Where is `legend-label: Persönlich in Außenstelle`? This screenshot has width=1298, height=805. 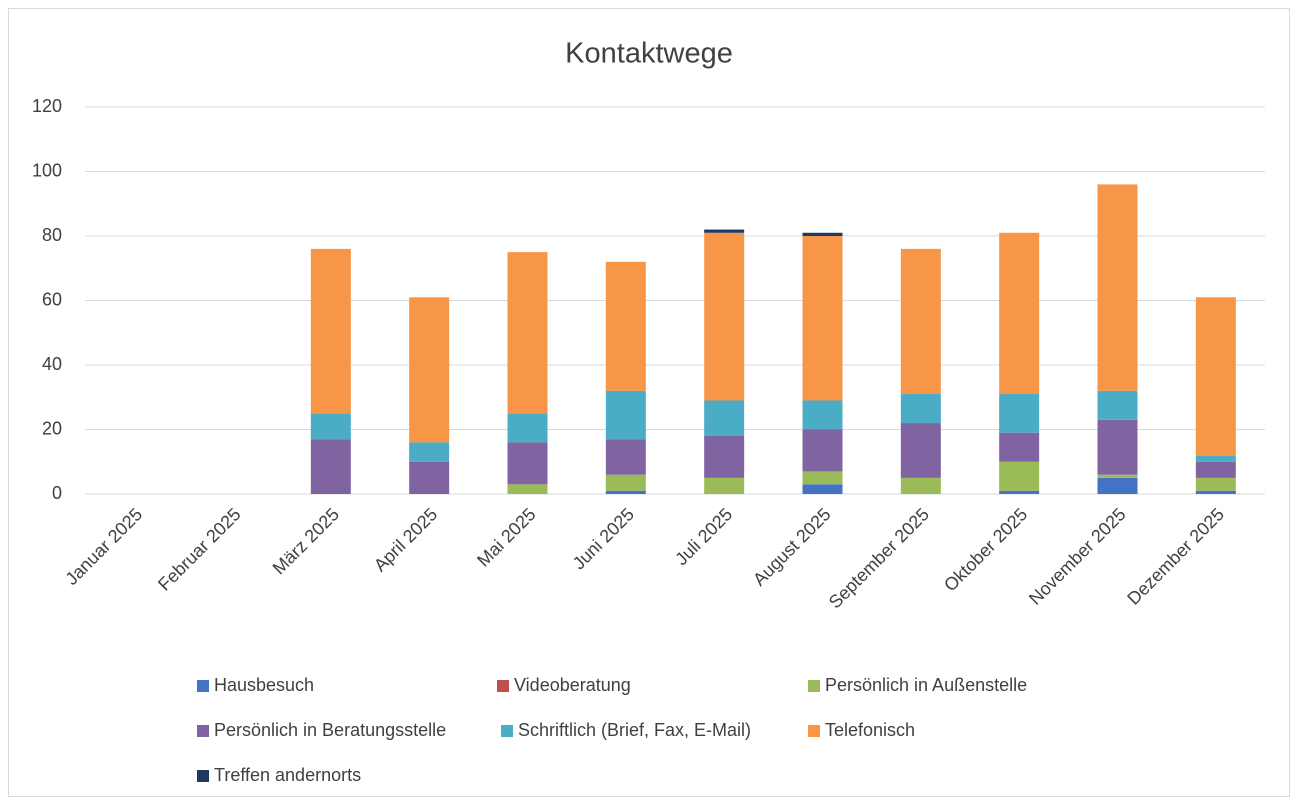 legend-label: Persönlich in Außenstelle is located at coordinates (926, 685).